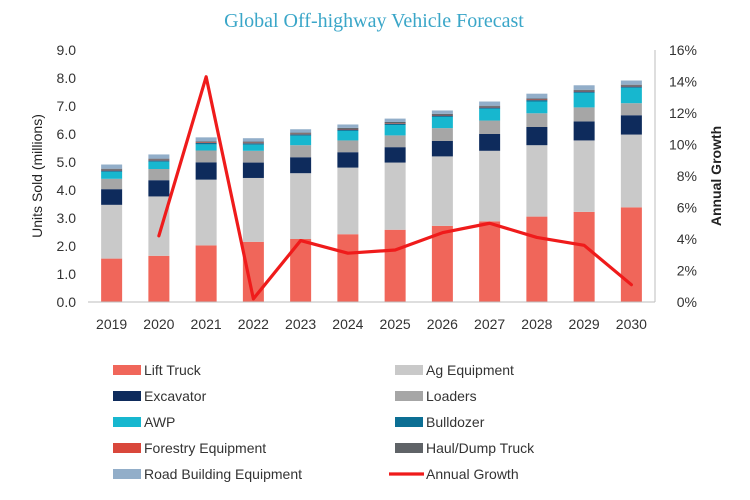 The image size is (750, 500). I want to click on y2-tick-label: 16%, so click(683, 50).